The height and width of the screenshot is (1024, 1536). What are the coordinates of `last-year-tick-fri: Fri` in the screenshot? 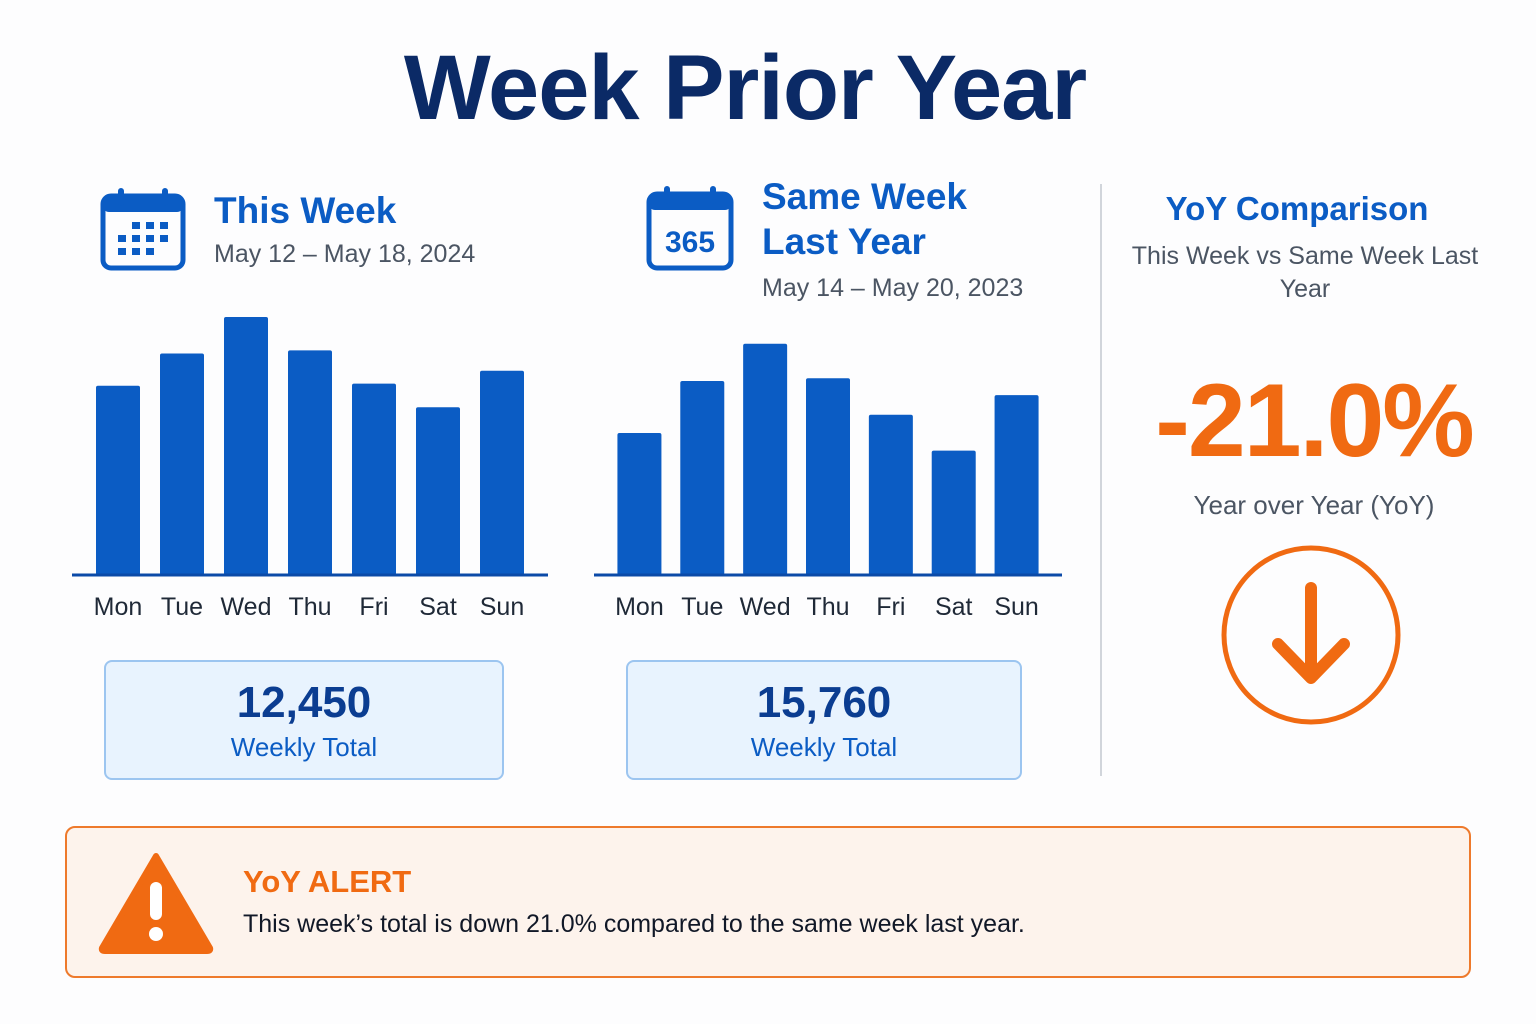 It's located at (890, 607).